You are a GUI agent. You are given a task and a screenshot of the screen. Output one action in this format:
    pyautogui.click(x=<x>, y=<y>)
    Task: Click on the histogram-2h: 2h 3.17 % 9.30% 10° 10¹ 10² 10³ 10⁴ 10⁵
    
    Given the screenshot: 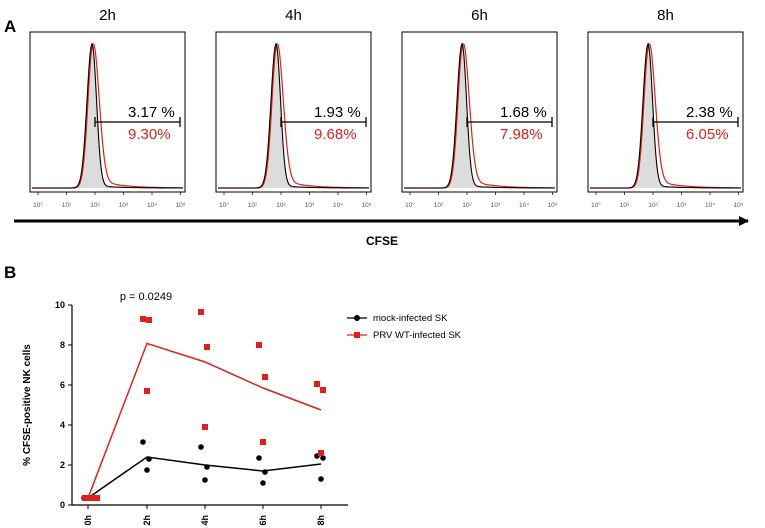 What is the action you would take?
    pyautogui.click(x=107, y=108)
    